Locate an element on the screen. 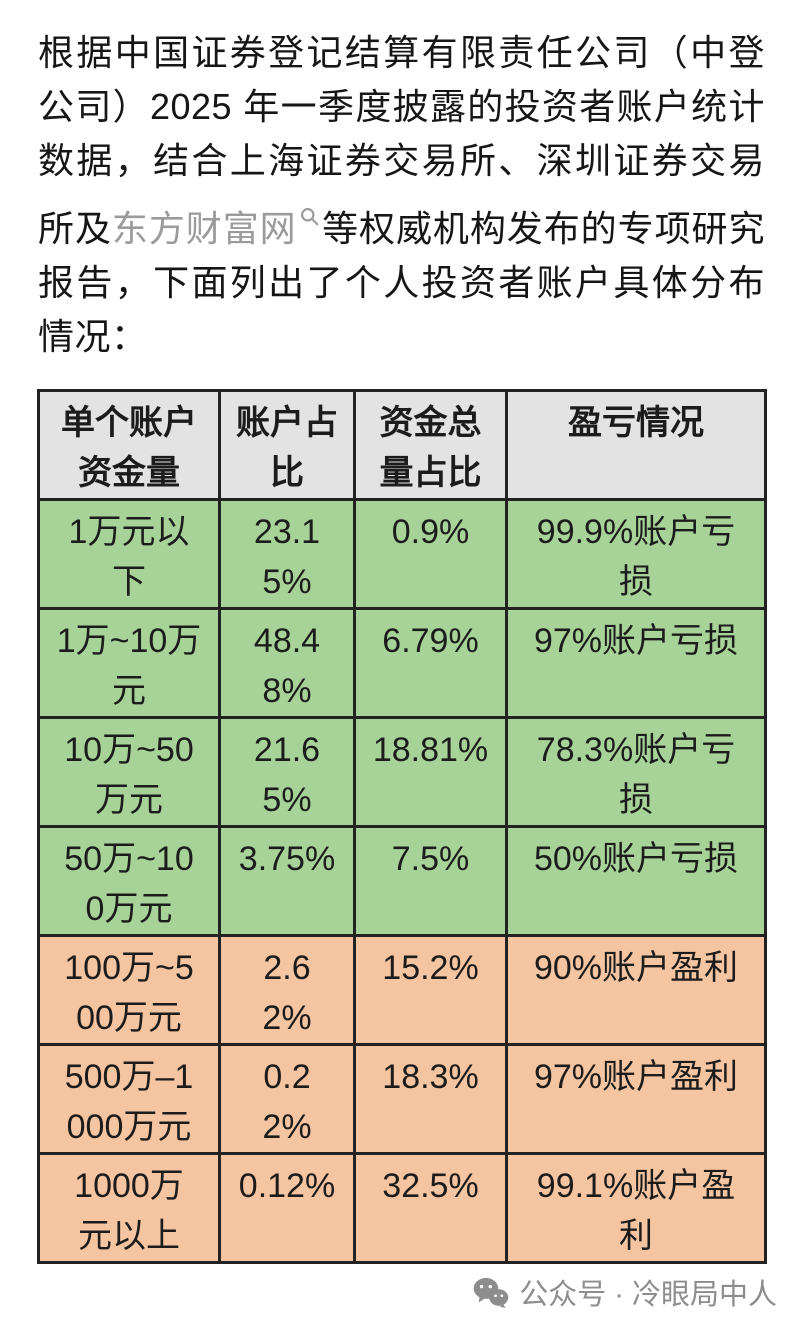 The width and height of the screenshot is (800, 1319). eastmoney-link: 东方财富网 is located at coordinates (204, 228).